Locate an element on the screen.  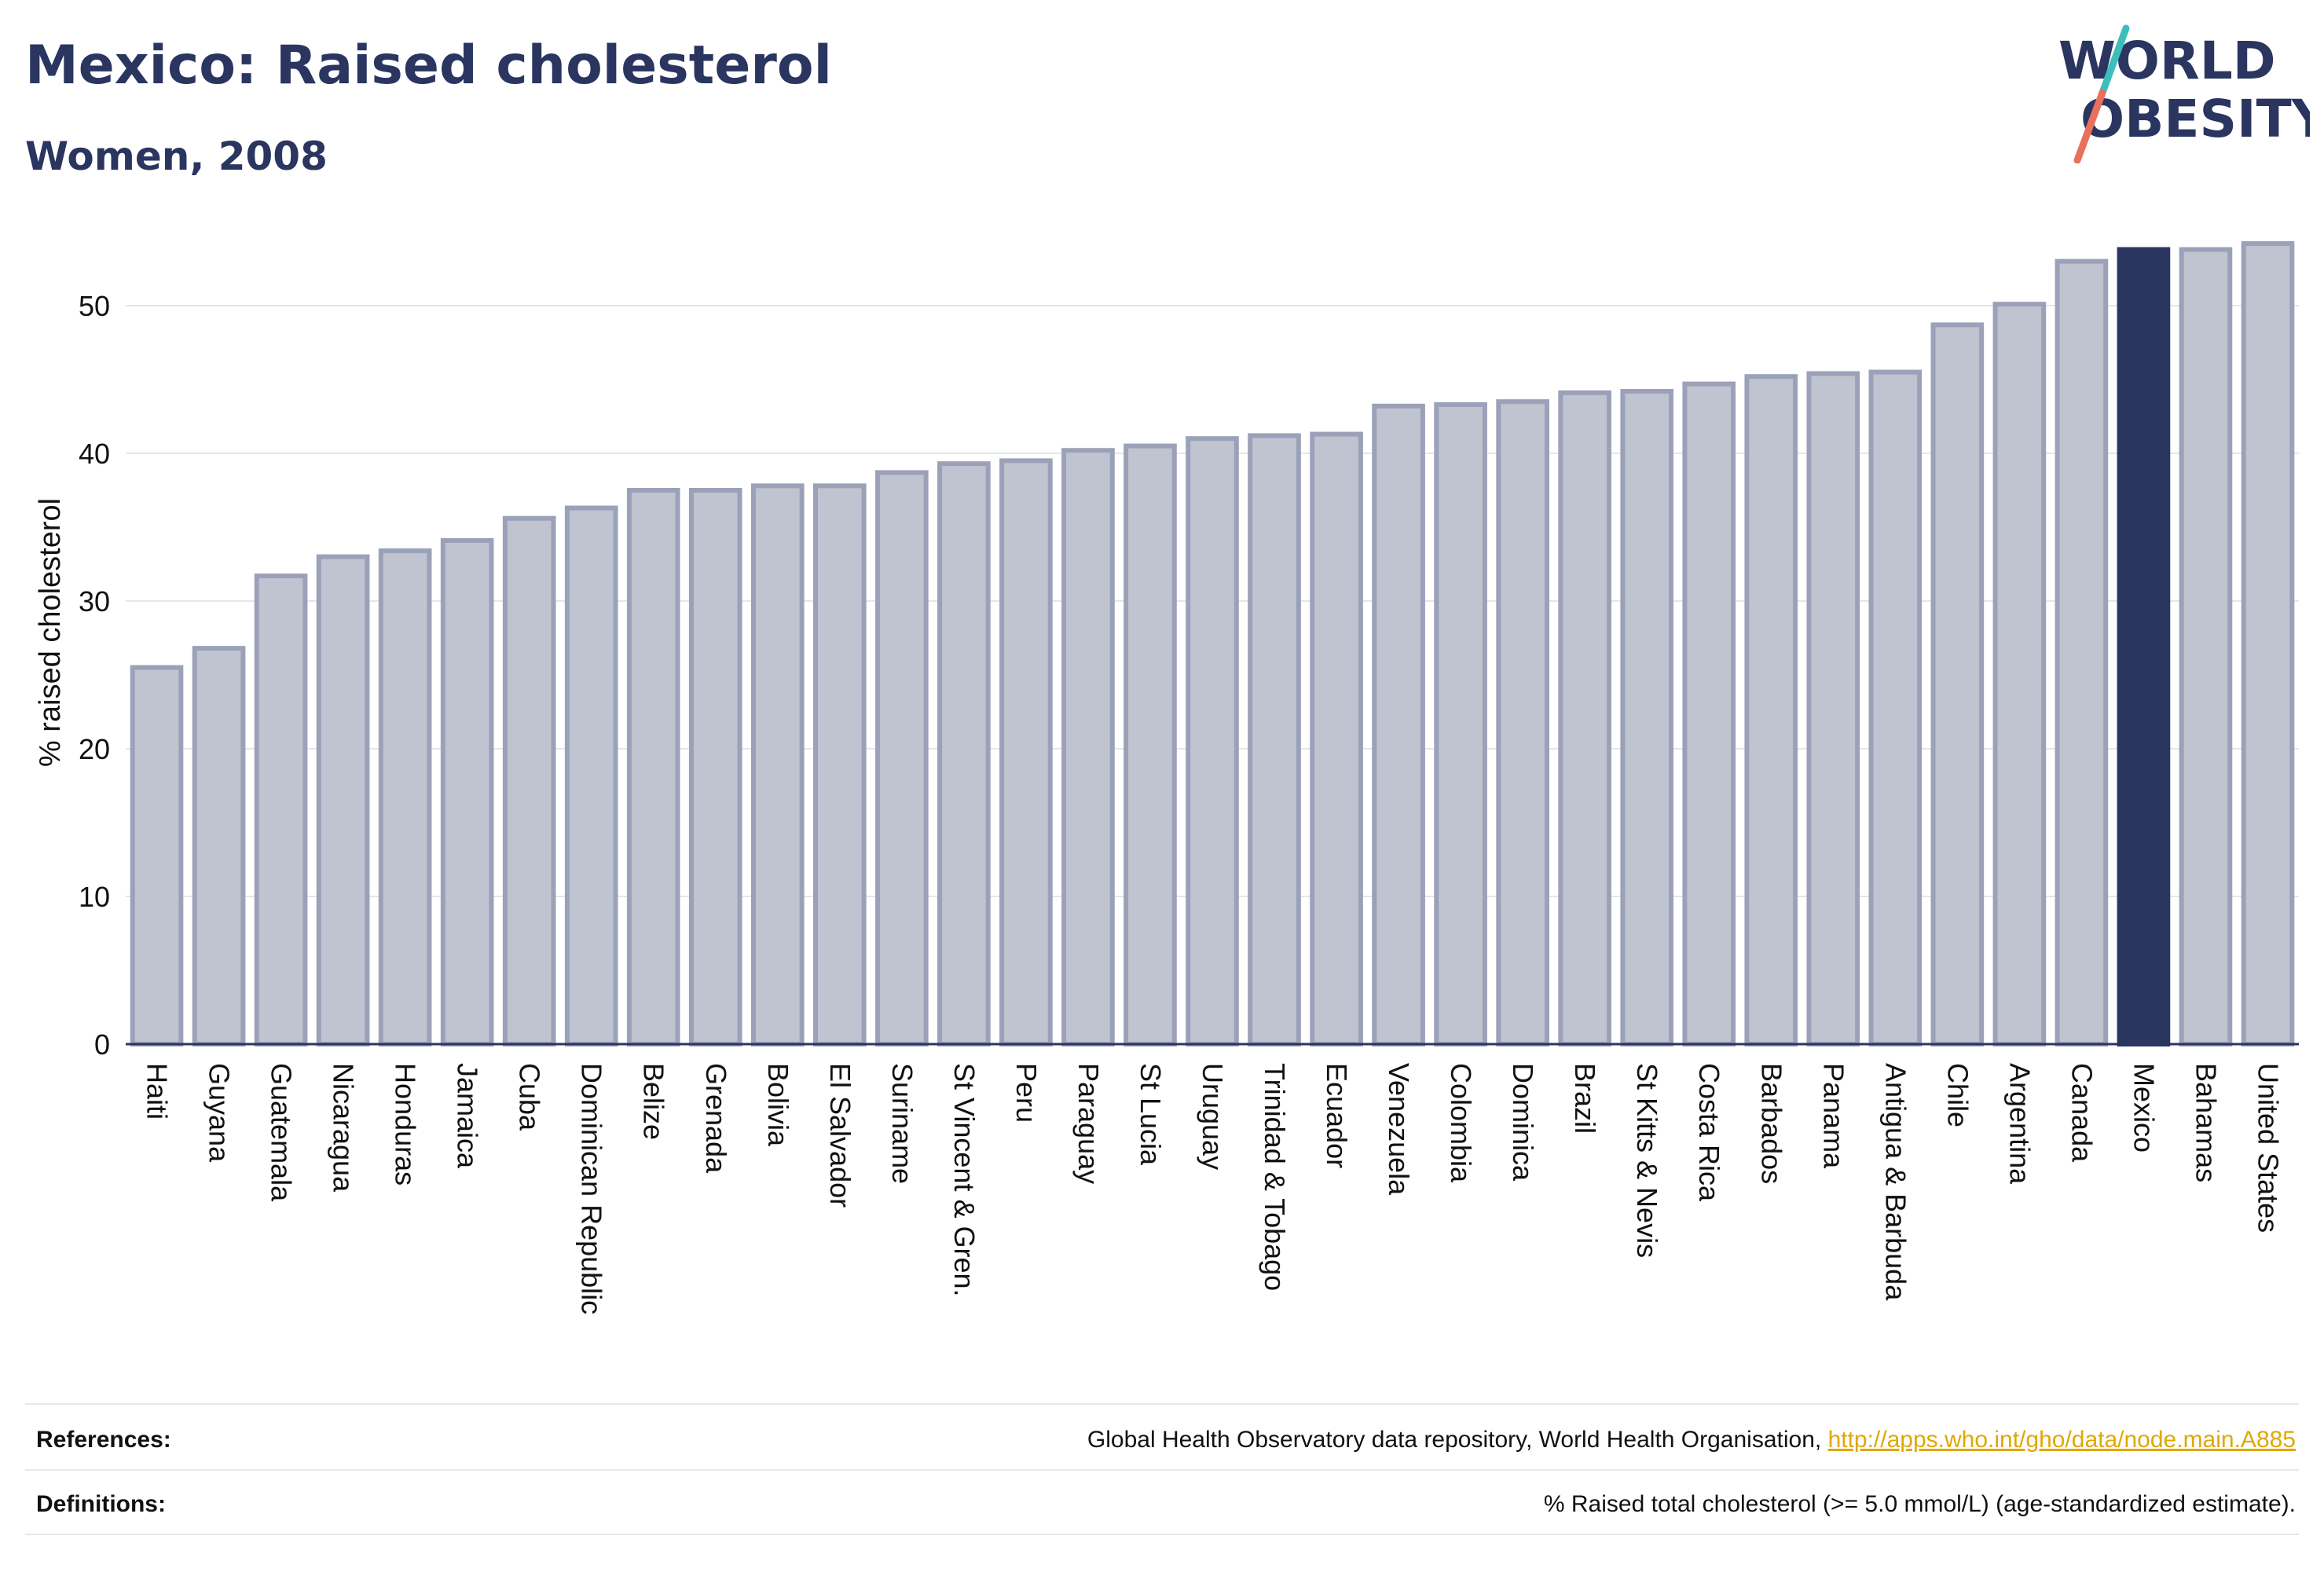
x-tick-label: Ecuador is located at coordinates (1337, 1115).